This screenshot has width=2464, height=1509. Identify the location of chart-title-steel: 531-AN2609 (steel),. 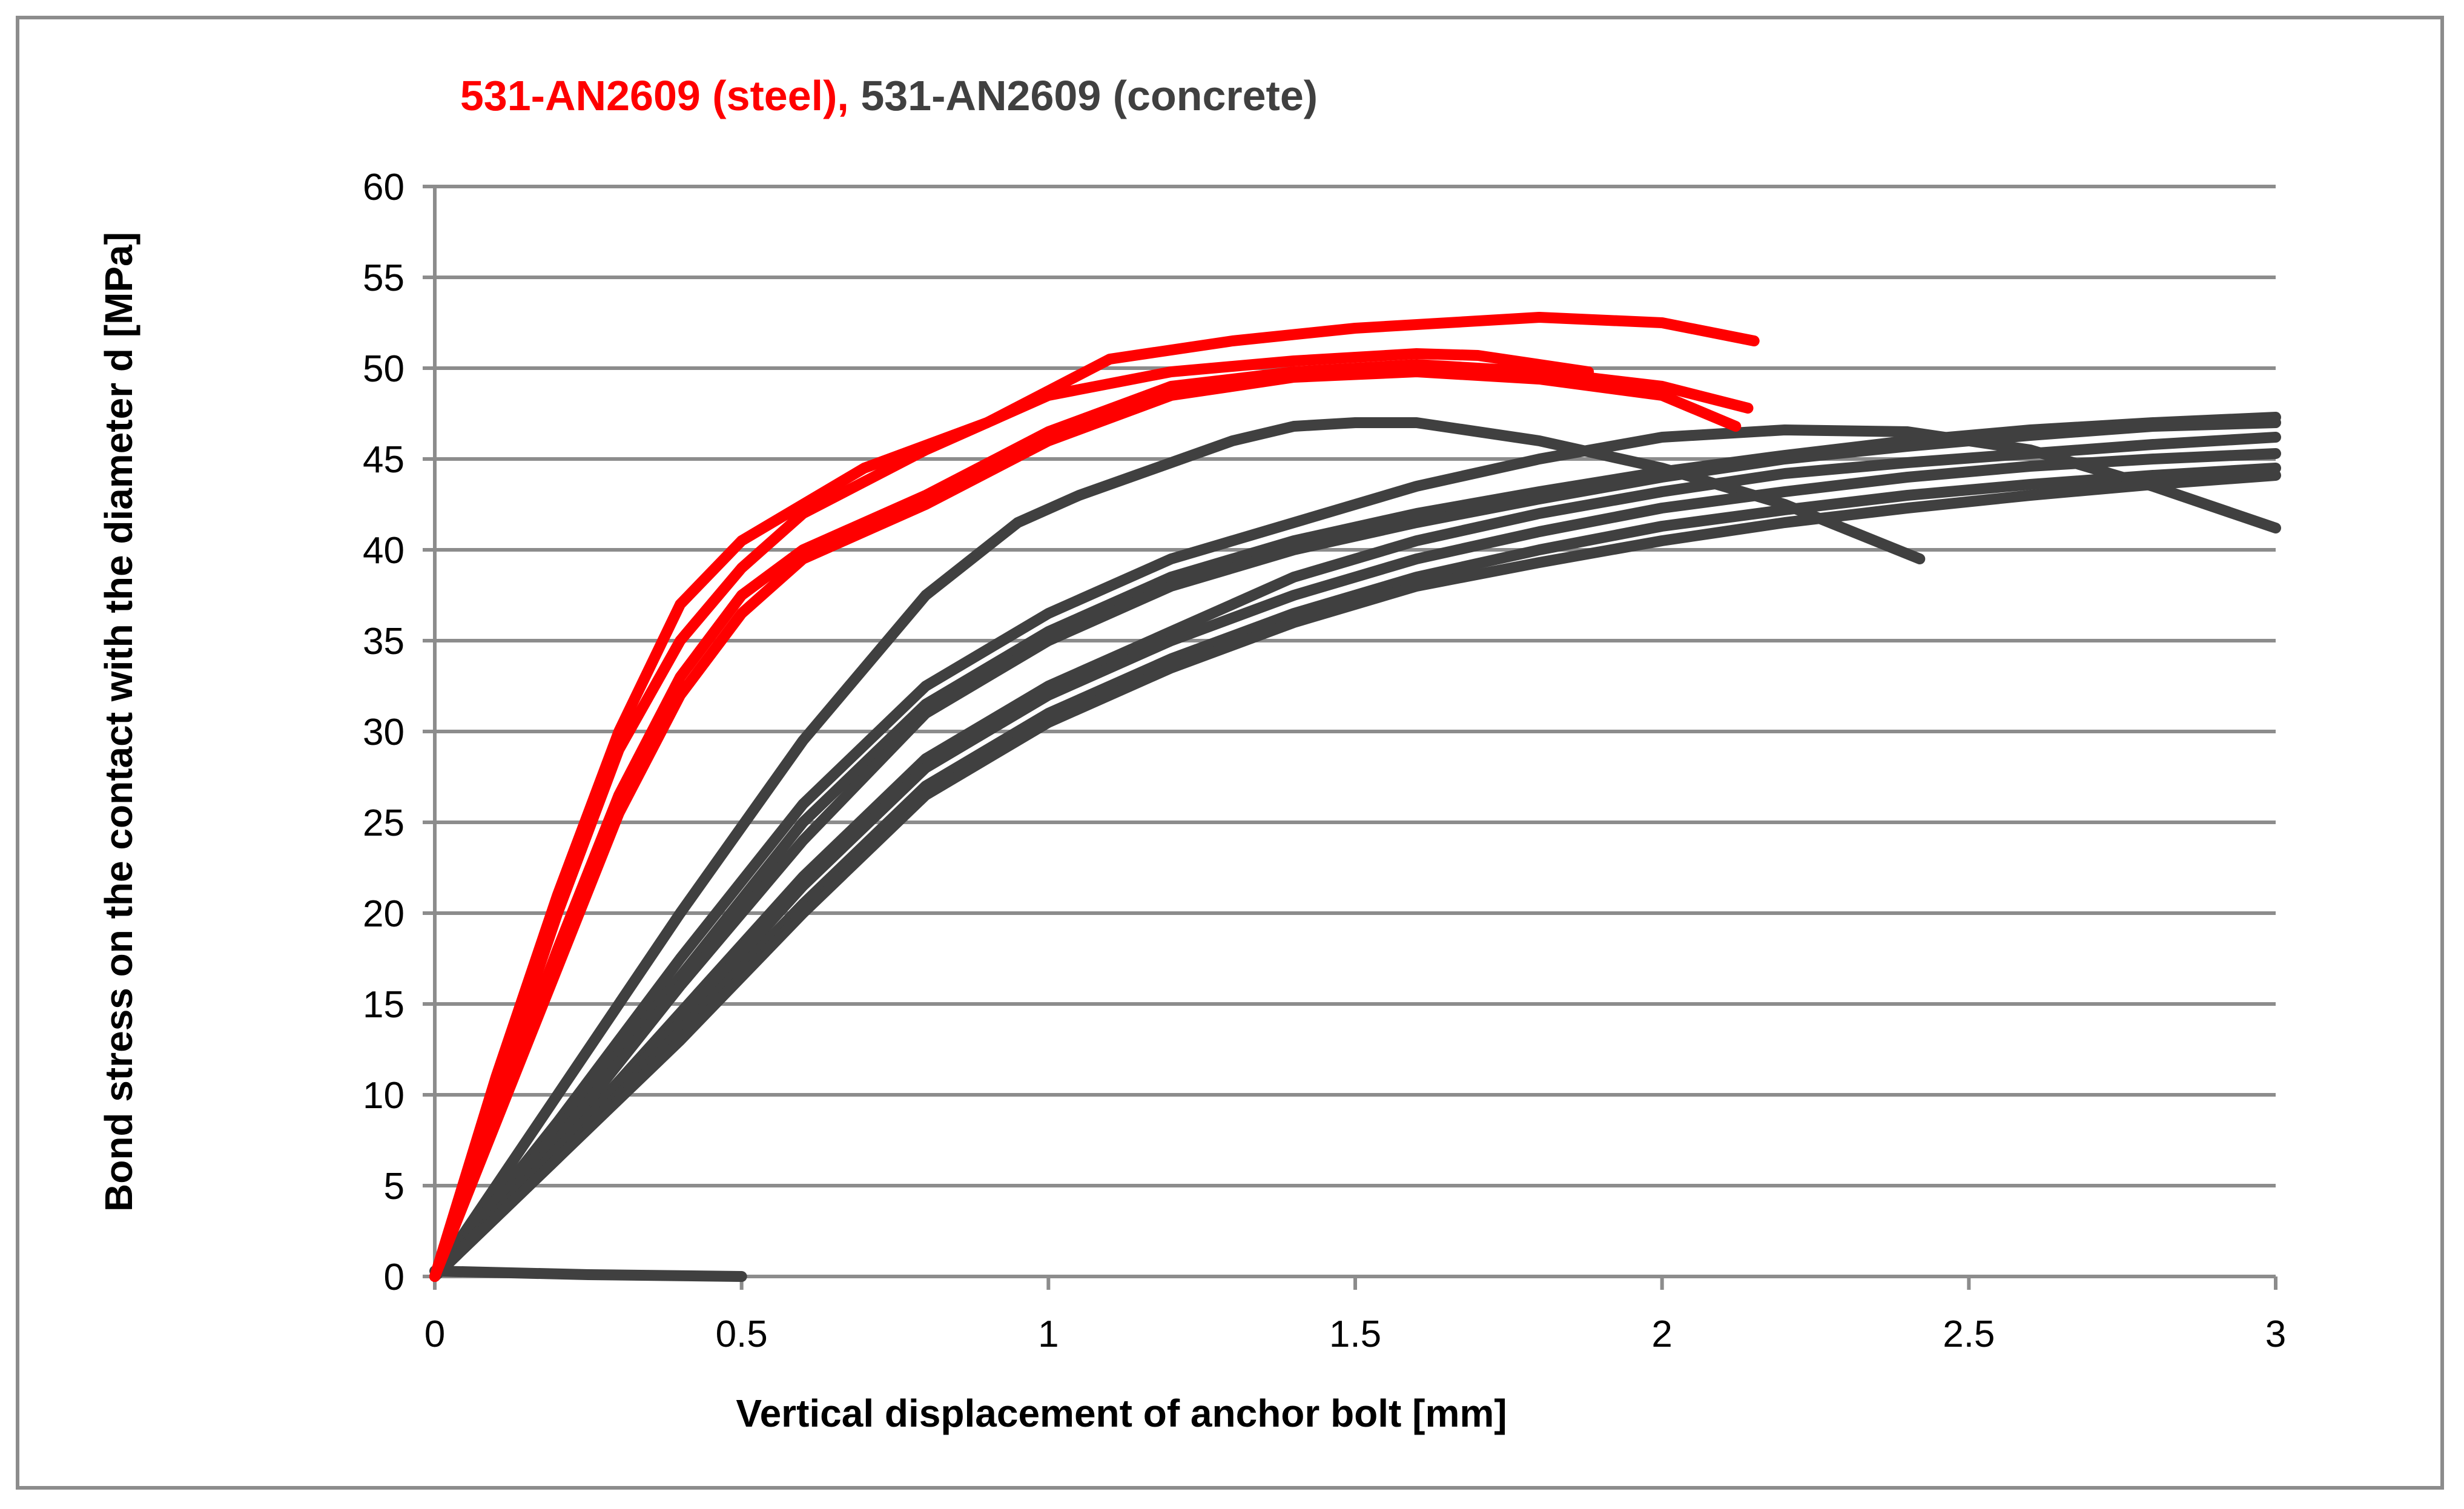
(654, 95).